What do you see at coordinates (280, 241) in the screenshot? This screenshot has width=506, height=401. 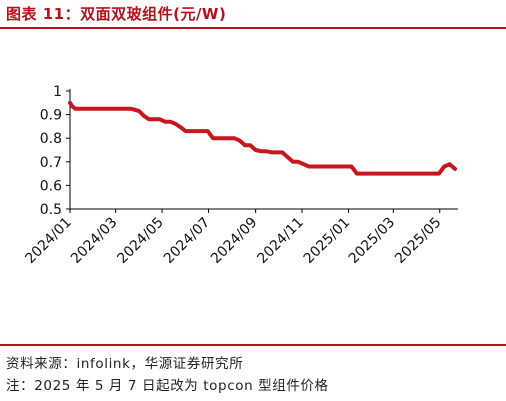 I see `x-tick-label: 2024/11` at bounding box center [280, 241].